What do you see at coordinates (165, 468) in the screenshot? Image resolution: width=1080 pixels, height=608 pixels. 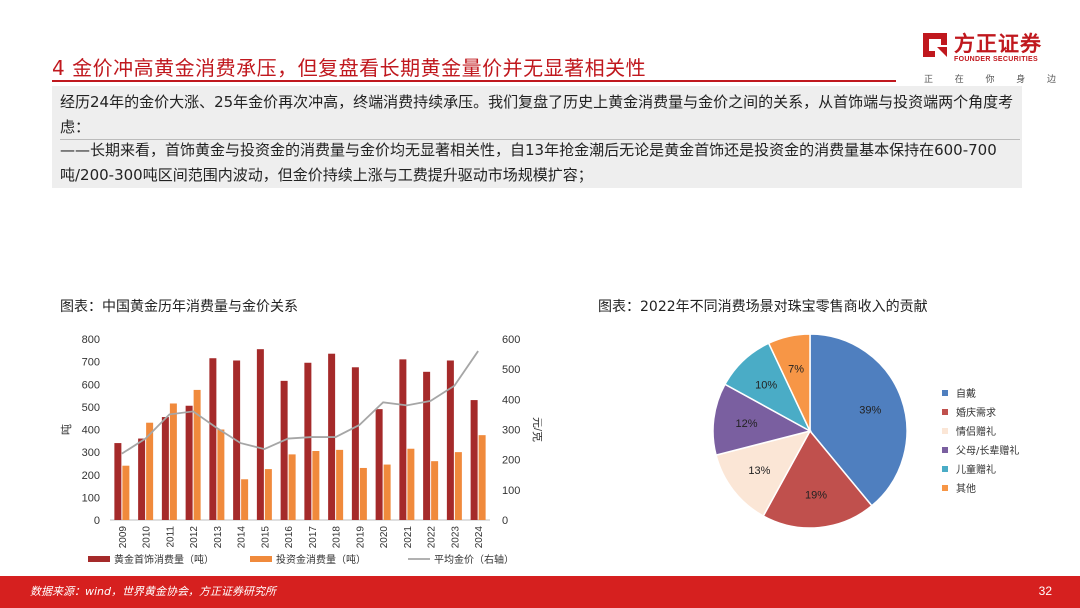 I see `bar-jewelry-2011` at bounding box center [165, 468].